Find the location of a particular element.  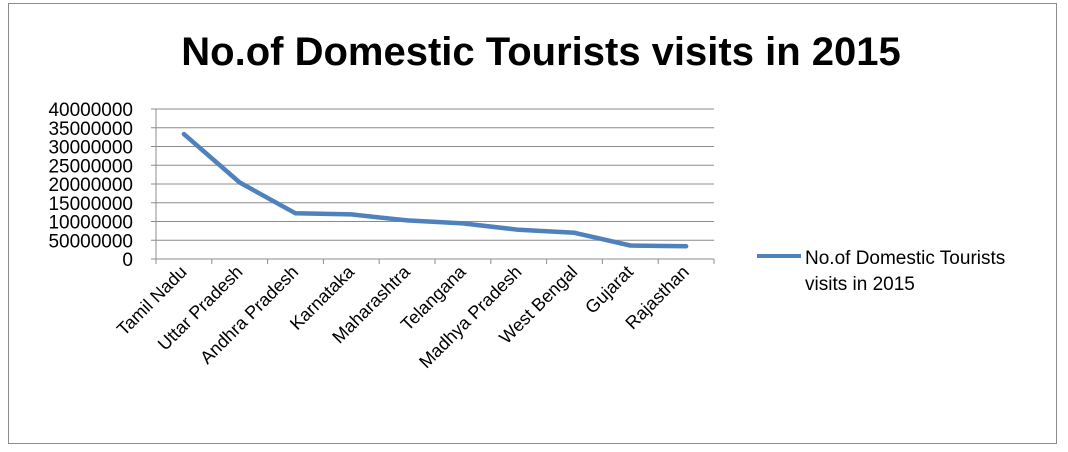

y-tick-label: 40000000 is located at coordinates (90, 110).